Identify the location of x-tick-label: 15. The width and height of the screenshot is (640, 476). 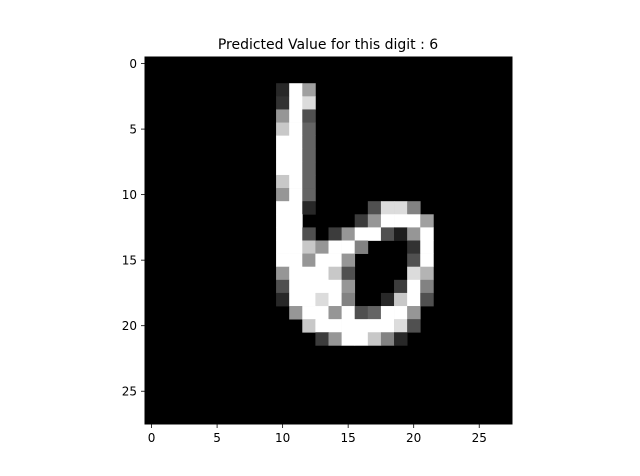
(348, 438).